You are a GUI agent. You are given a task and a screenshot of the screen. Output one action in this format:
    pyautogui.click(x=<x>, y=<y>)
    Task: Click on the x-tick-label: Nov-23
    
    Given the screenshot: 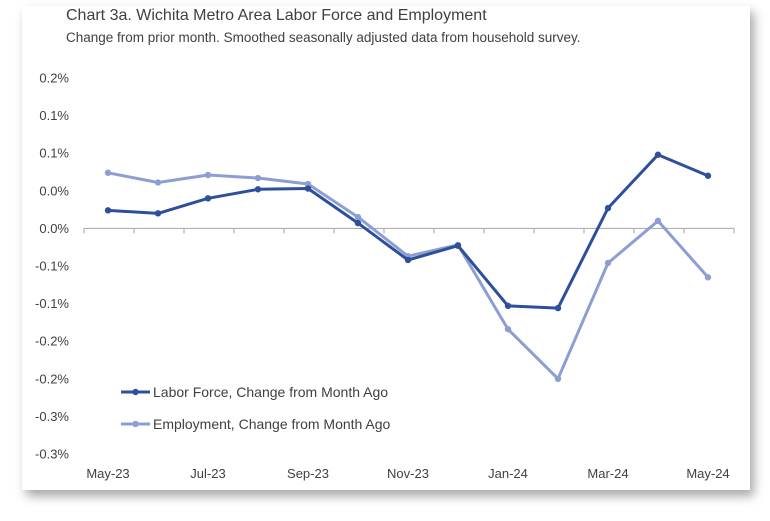 What is the action you would take?
    pyautogui.click(x=408, y=473)
    